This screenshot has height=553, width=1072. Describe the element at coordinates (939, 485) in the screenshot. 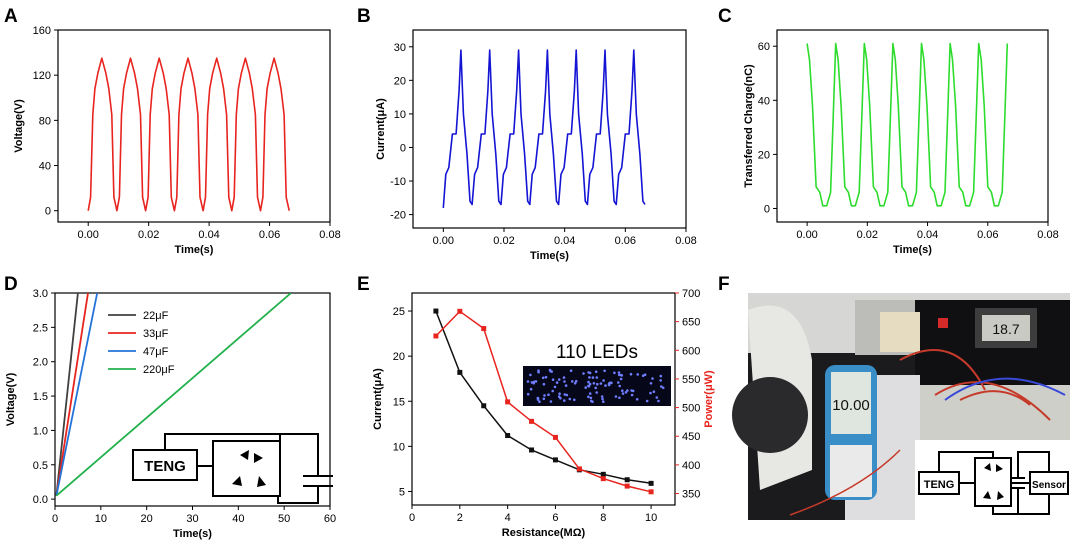

I see `teng-label-f: TENG` at that location.